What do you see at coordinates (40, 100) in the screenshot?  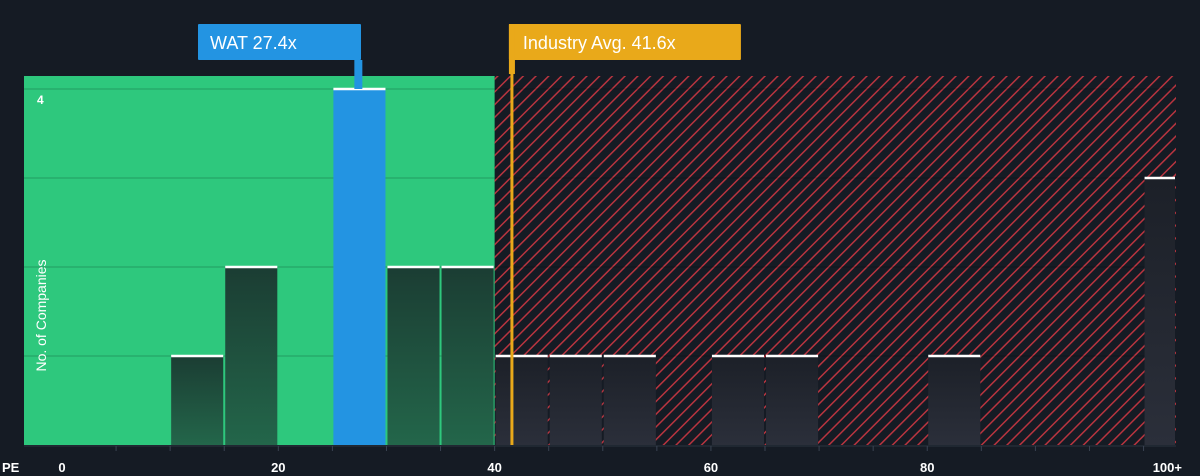 I see `y-tick-label: 4` at bounding box center [40, 100].